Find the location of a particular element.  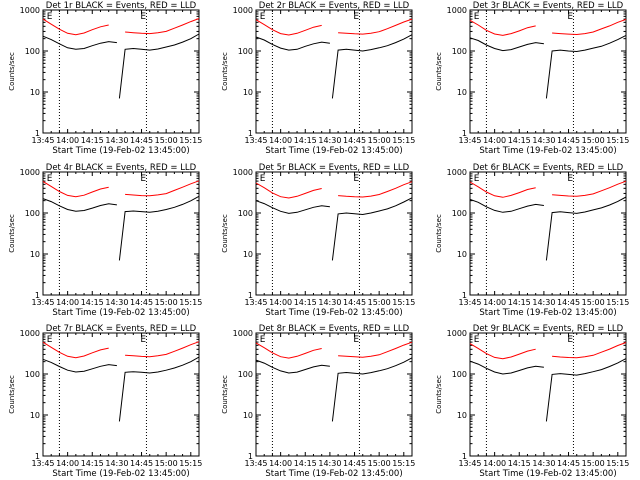

chart-title: Det 1r BLACK = Events, RED = LLD is located at coordinates (121, 6).